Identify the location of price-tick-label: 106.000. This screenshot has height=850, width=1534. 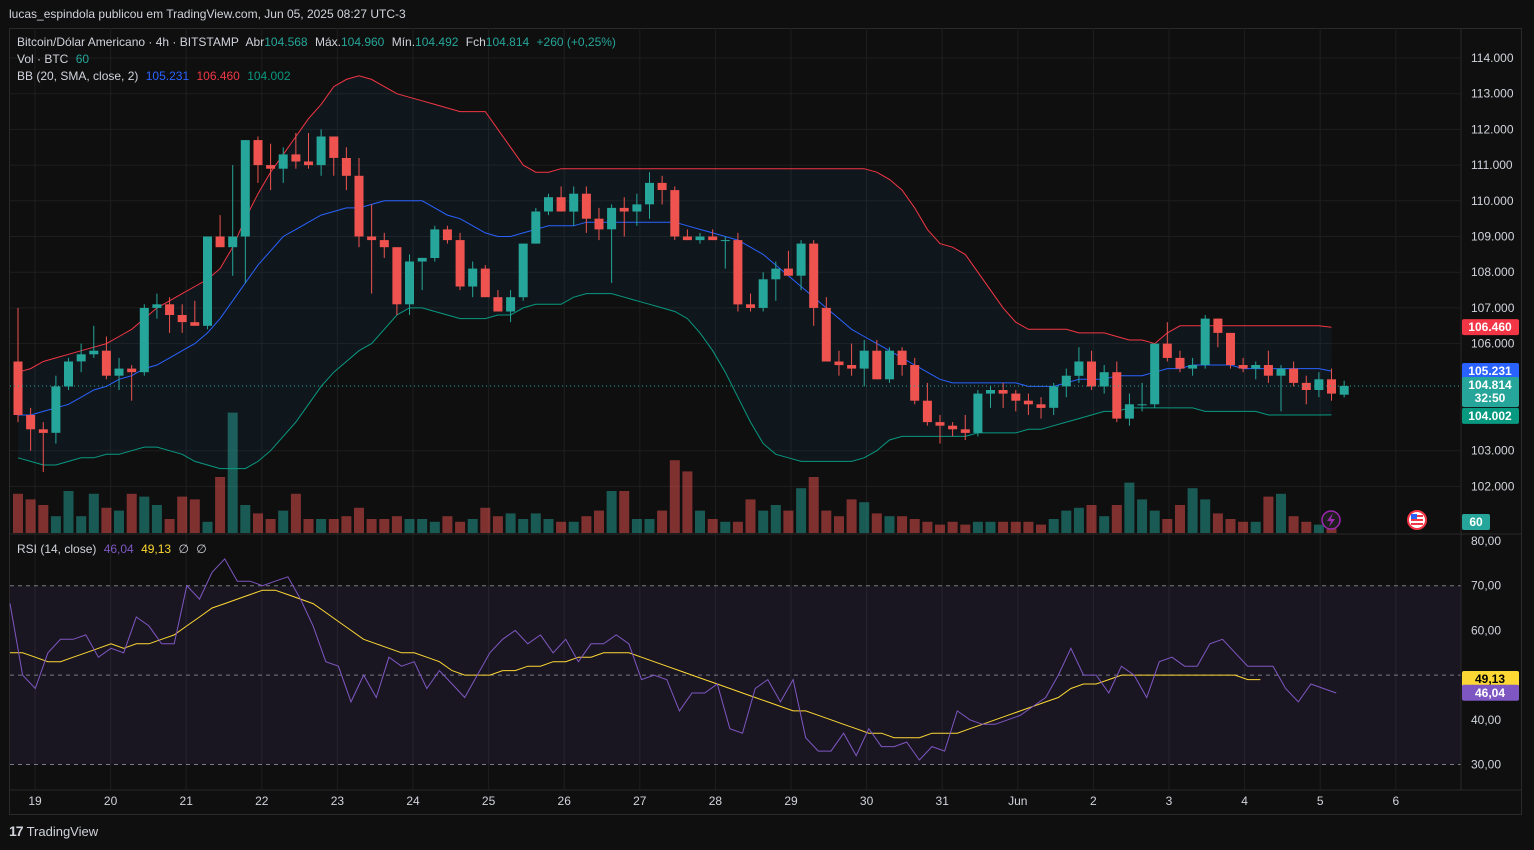
(1493, 344).